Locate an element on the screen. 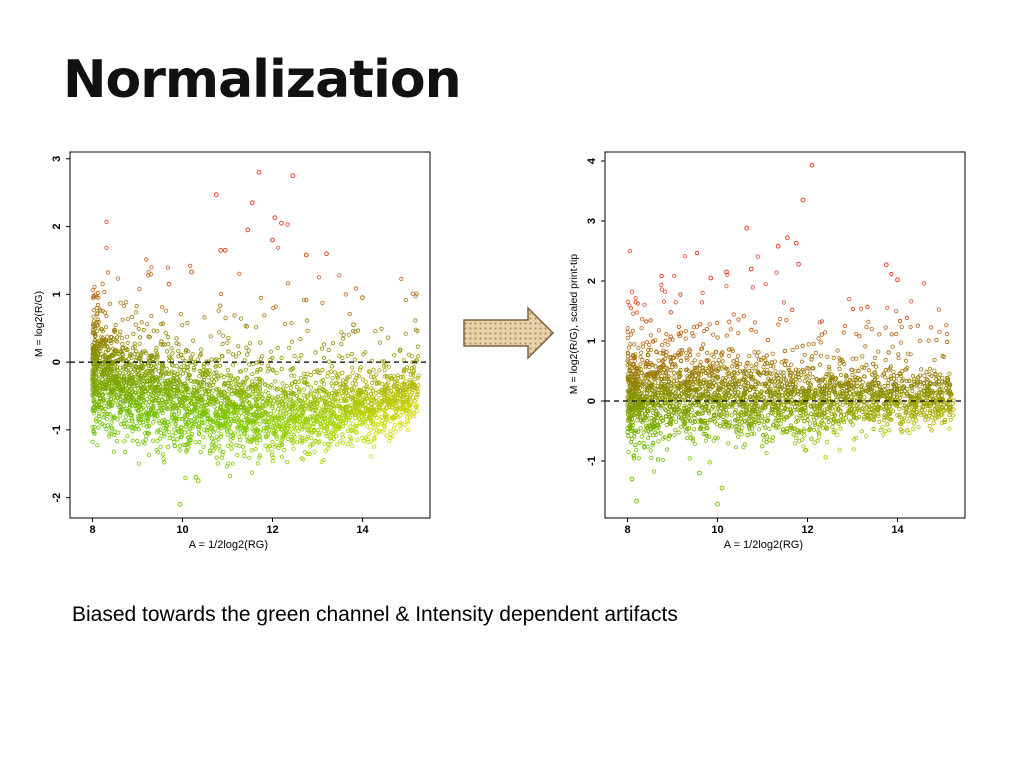 The width and height of the screenshot is (1024, 768). outlier-point is located at coordinates (362, 298).